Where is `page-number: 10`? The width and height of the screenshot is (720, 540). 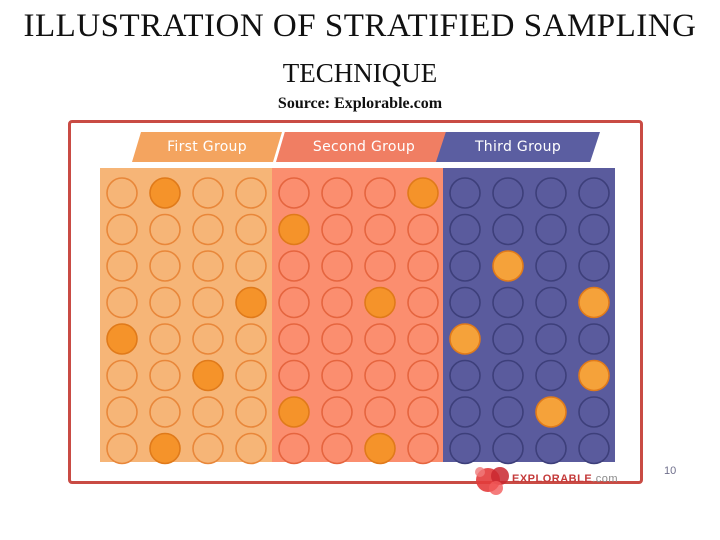
page-number: 10 is located at coordinates (670, 471).